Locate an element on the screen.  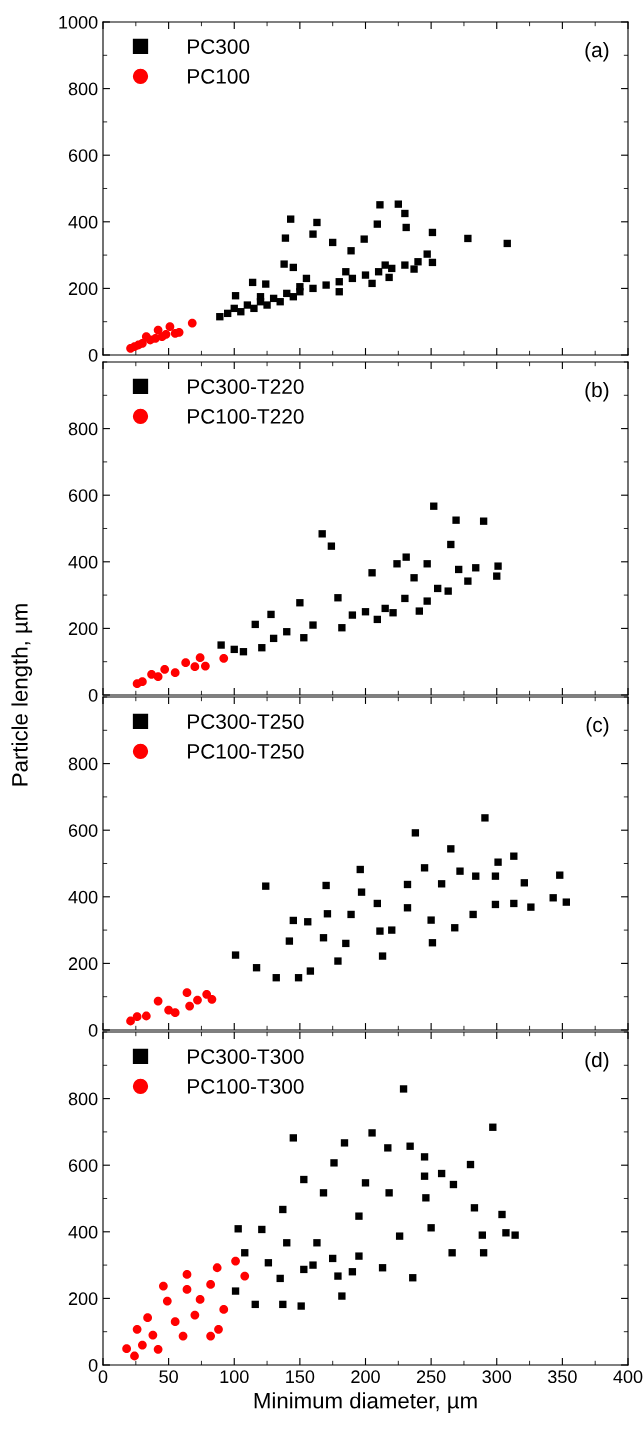
x-tick-label: 50 is located at coordinates (168, 1377).